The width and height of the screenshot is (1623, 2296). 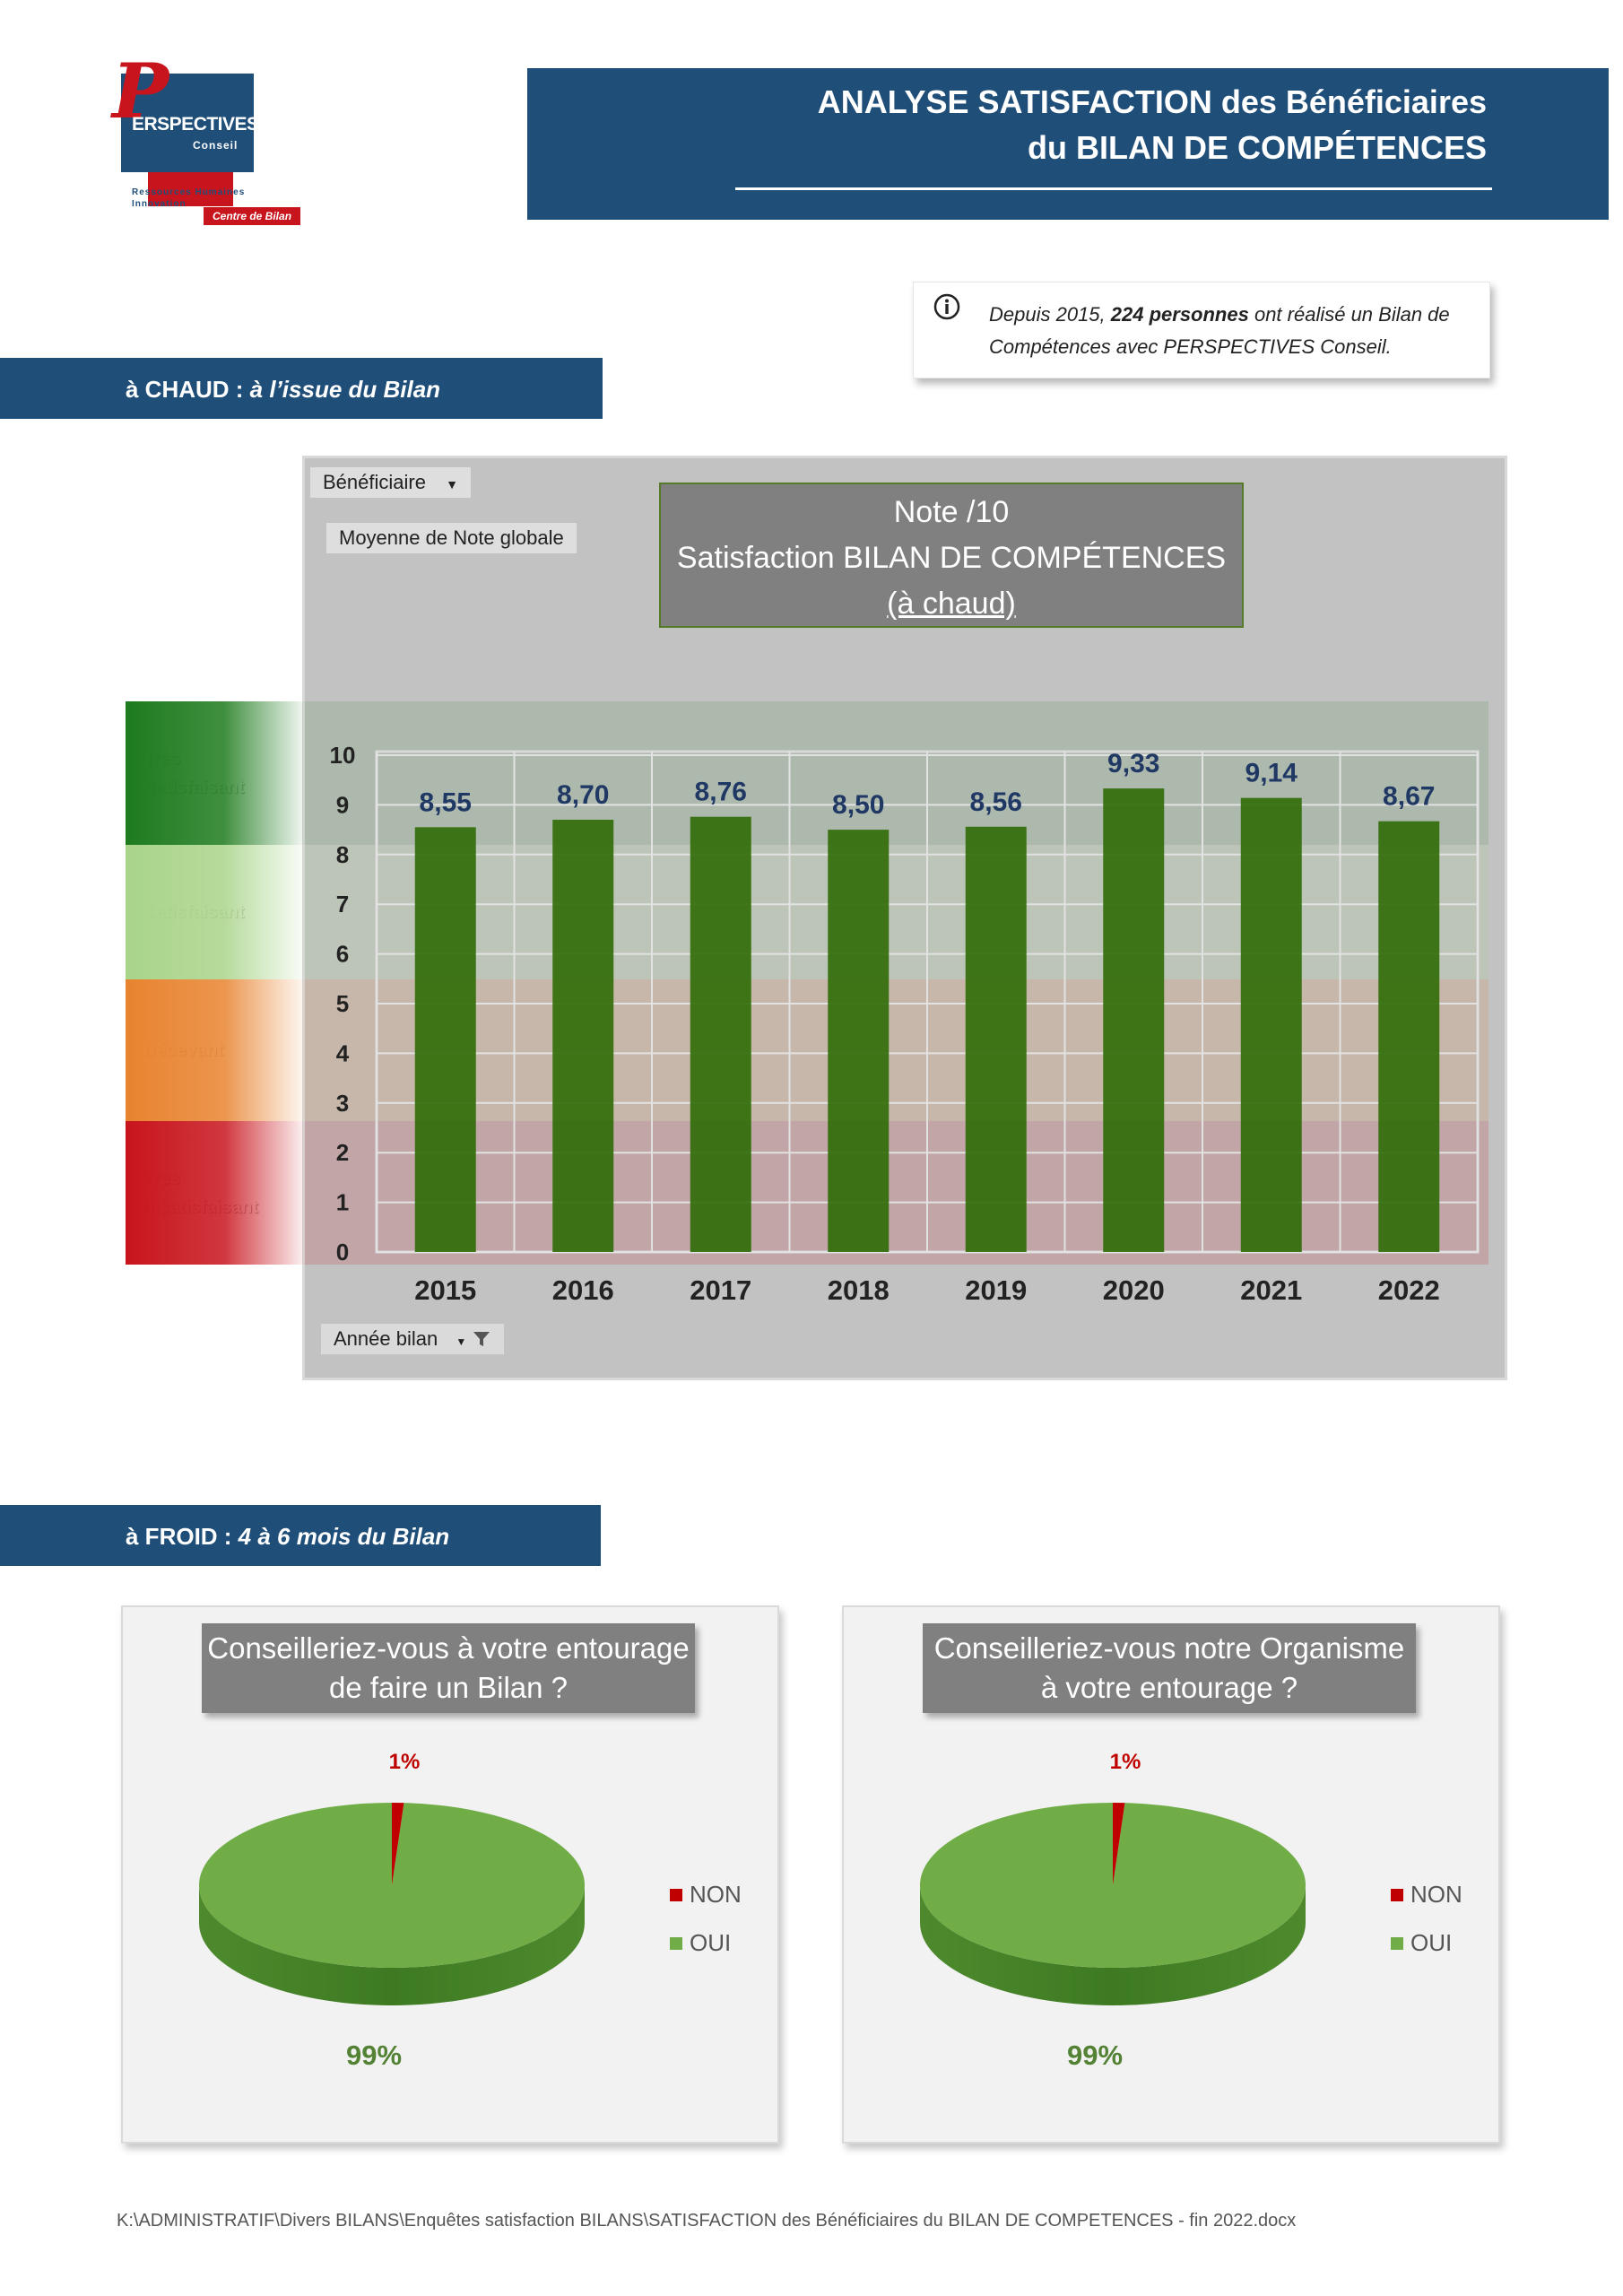 I want to click on x-tick-label: 2016, so click(x=583, y=1290).